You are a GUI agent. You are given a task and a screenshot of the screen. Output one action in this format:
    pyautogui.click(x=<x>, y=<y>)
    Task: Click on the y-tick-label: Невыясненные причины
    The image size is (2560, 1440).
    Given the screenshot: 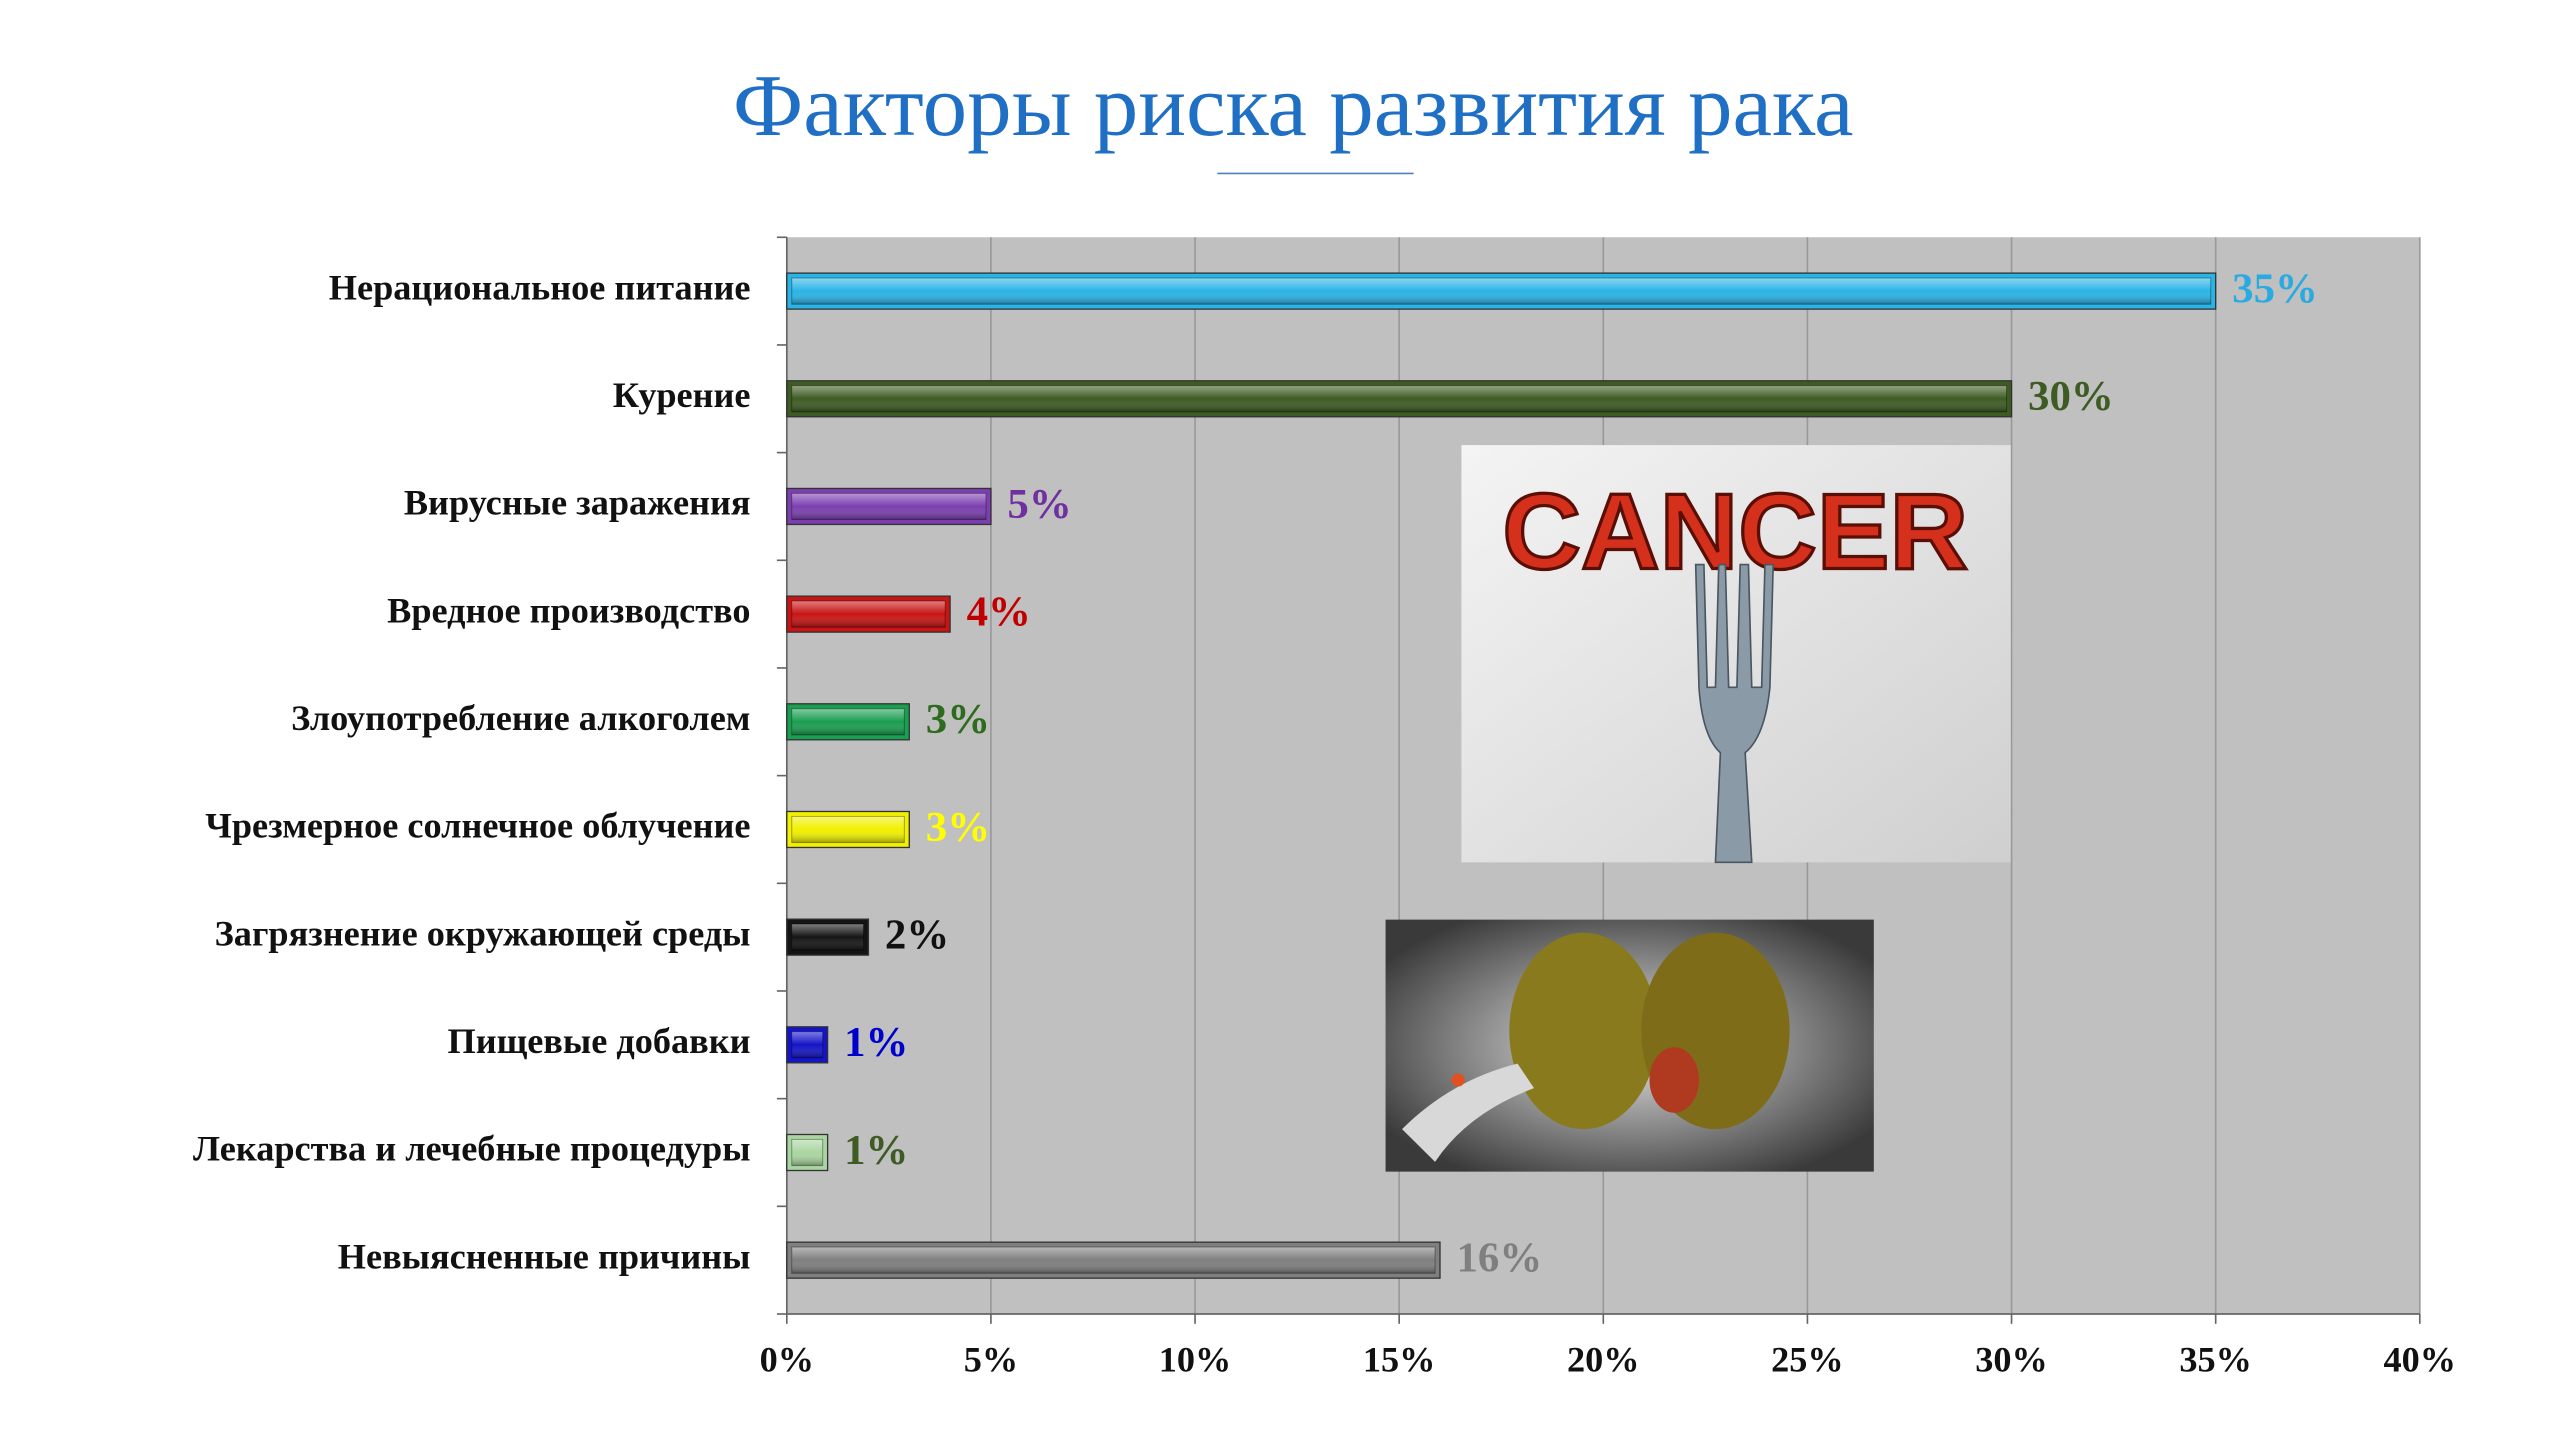 What is the action you would take?
    pyautogui.click(x=544, y=1257)
    